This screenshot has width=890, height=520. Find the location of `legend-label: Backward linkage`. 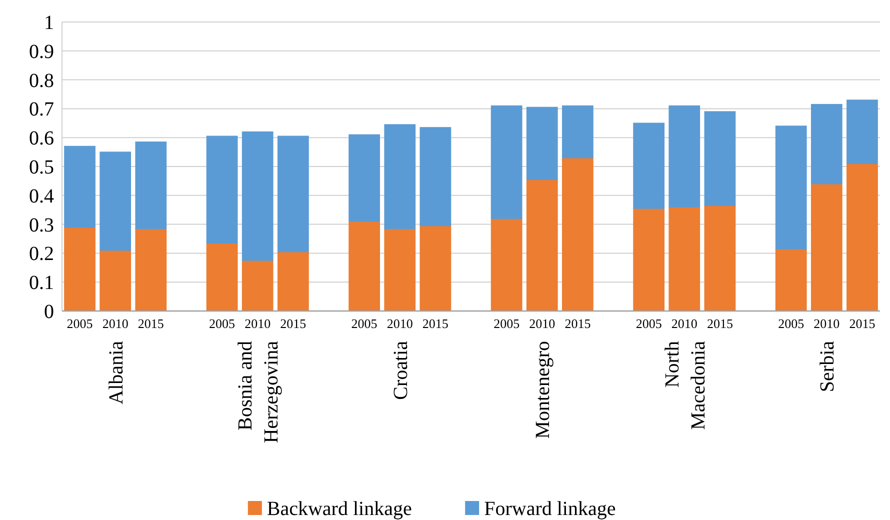

legend-label: Backward linkage is located at coordinates (339, 509).